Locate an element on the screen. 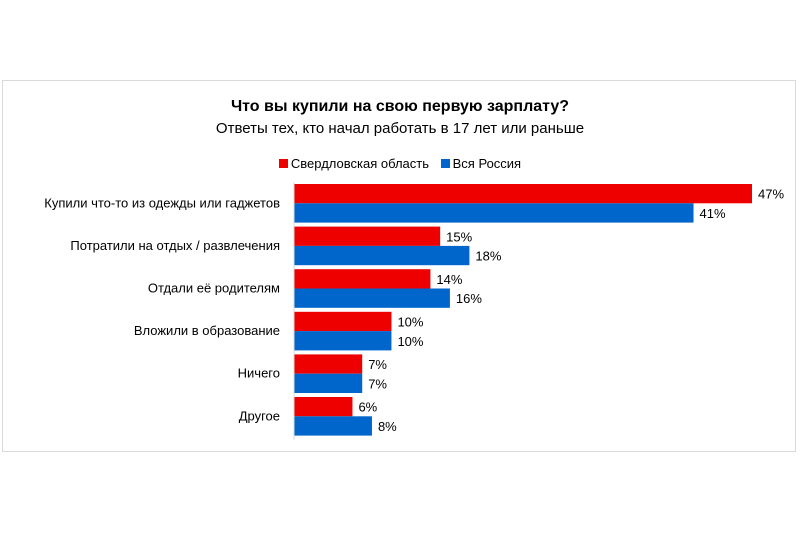 Image resolution: width=800 pixels, height=533 pixels. category-label: Потратили на отдых / развлечения is located at coordinates (175, 245).